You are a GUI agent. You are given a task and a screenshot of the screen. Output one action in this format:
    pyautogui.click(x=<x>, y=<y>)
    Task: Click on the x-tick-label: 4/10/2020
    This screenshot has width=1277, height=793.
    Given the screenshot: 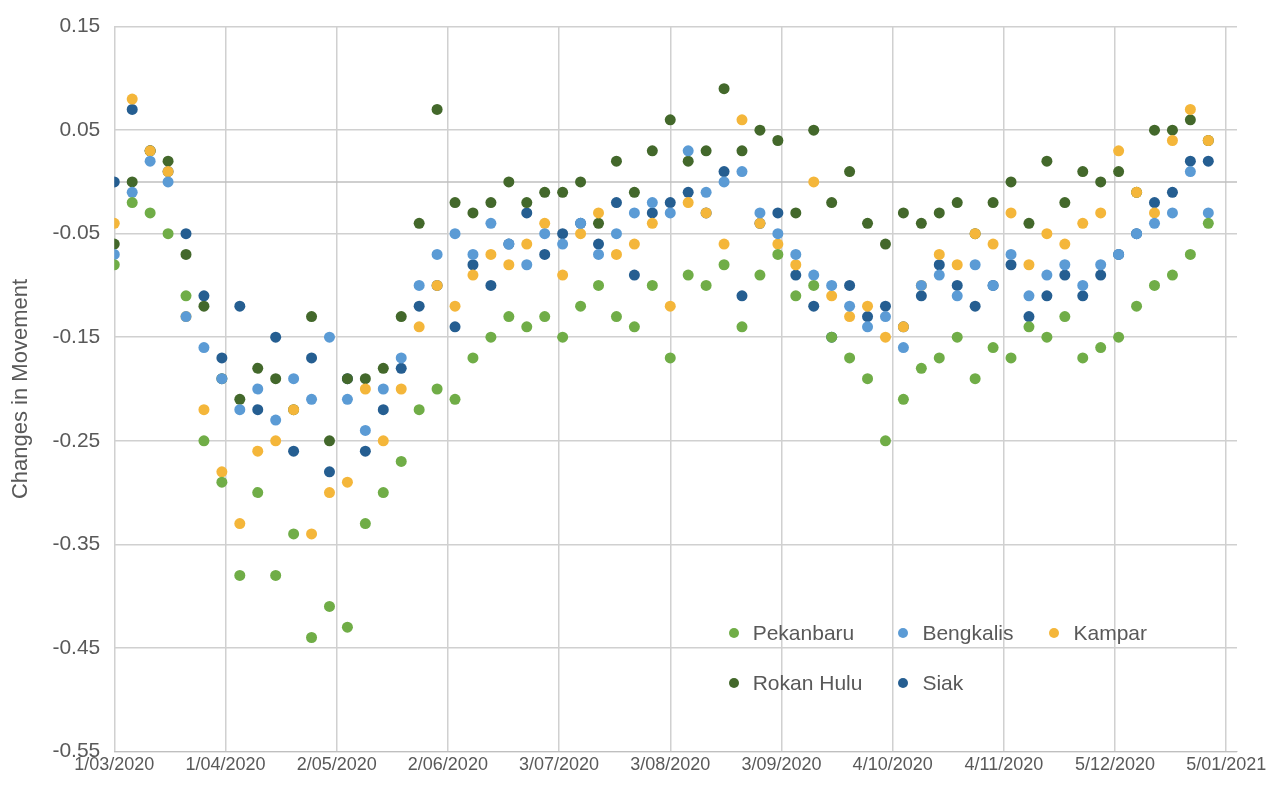 What is the action you would take?
    pyautogui.click(x=892, y=764)
    